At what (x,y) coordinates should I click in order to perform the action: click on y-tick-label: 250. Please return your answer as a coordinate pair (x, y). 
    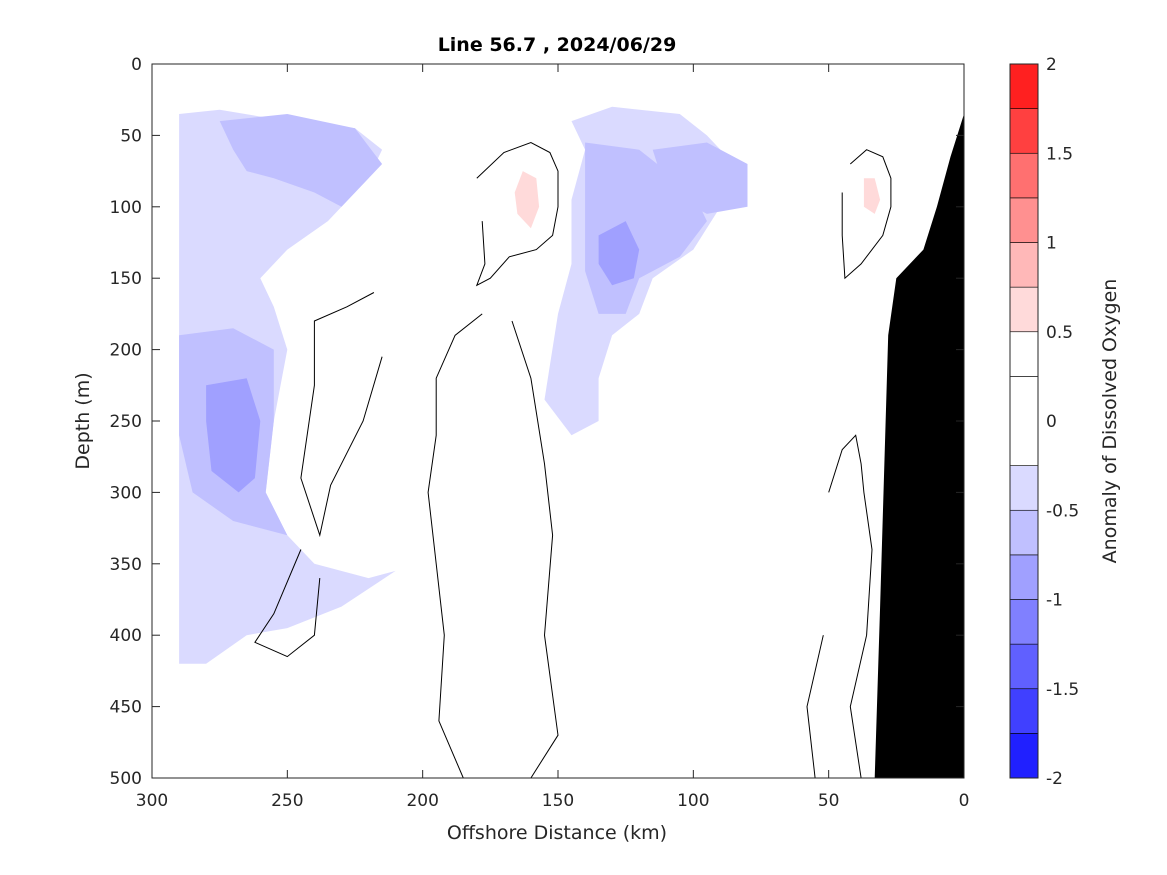
    Looking at the image, I should click on (126, 422).